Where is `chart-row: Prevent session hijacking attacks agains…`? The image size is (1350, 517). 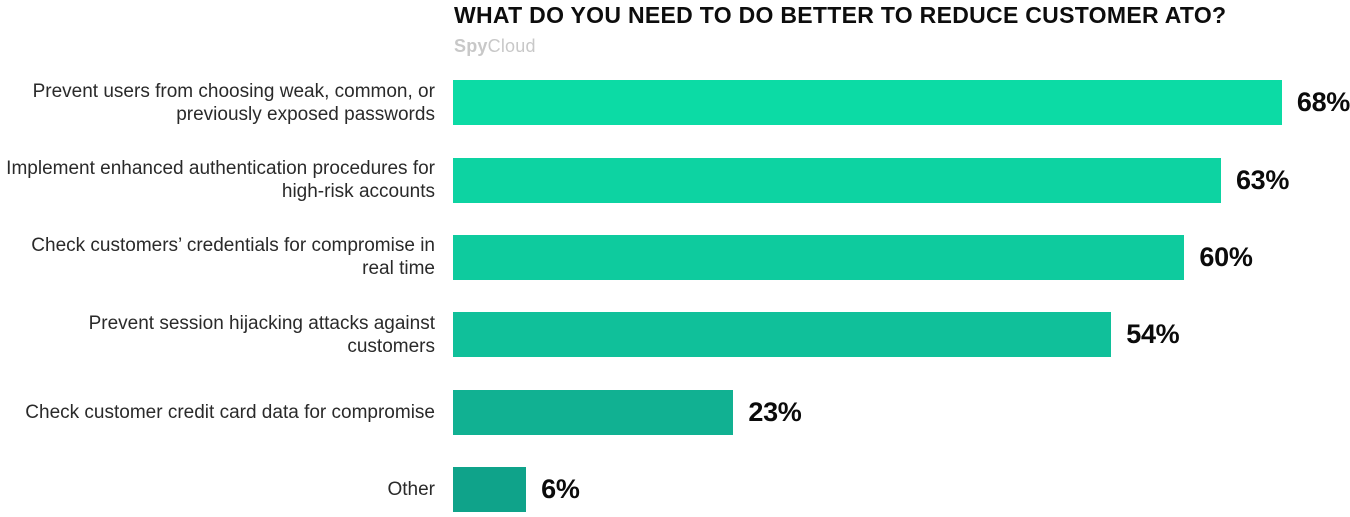
chart-row: Prevent session hijacking attacks agains… is located at coordinates (675, 334).